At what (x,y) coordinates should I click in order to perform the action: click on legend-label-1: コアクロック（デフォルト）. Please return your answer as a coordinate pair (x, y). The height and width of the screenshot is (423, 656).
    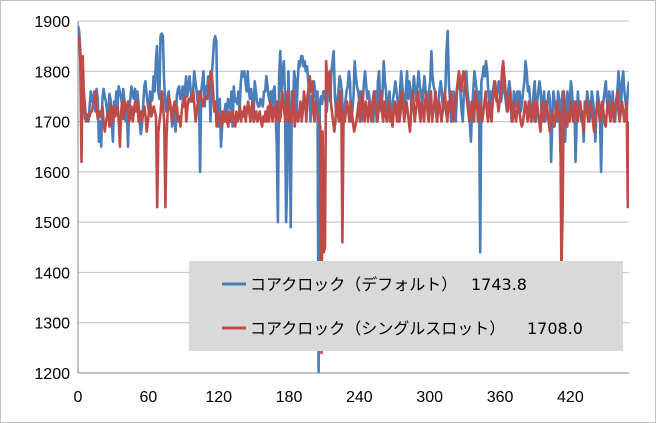
    Looking at the image, I should click on (353, 284).